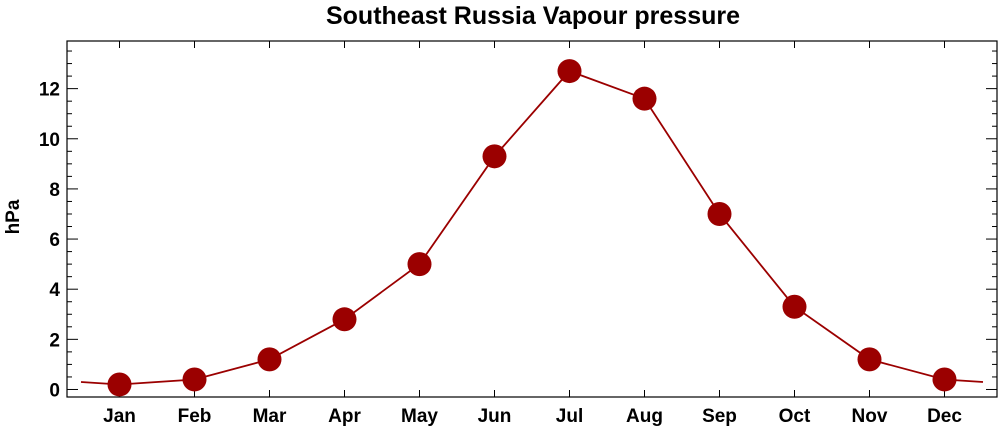  Describe the element at coordinates (344, 416) in the screenshot. I see `x-tick-label: Apr` at that location.